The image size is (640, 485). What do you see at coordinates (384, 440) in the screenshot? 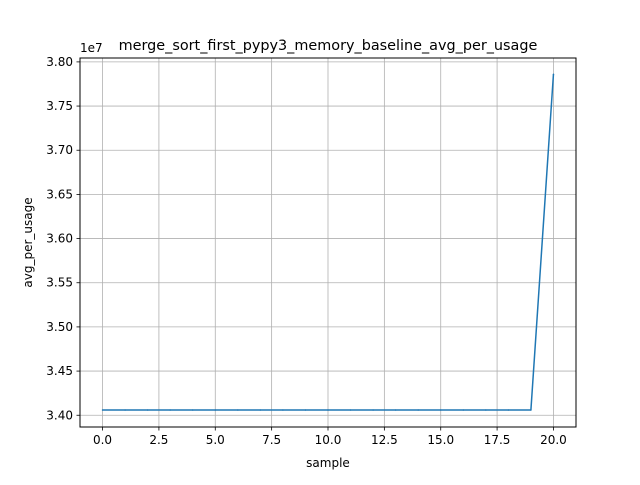
I see `x-tick-label: 12.5` at bounding box center [384, 440].